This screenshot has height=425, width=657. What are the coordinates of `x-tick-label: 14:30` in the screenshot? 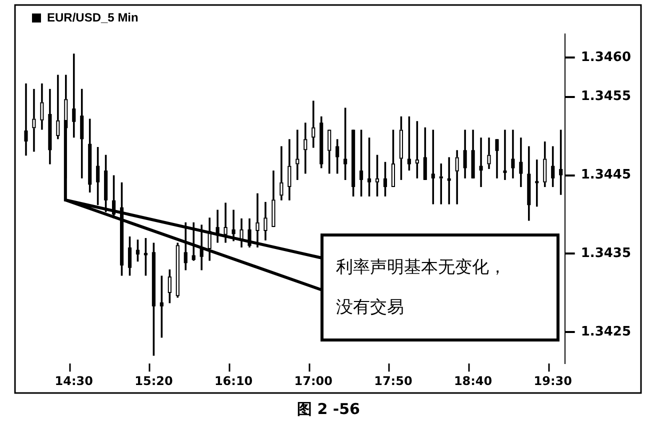 It's located at (73, 381).